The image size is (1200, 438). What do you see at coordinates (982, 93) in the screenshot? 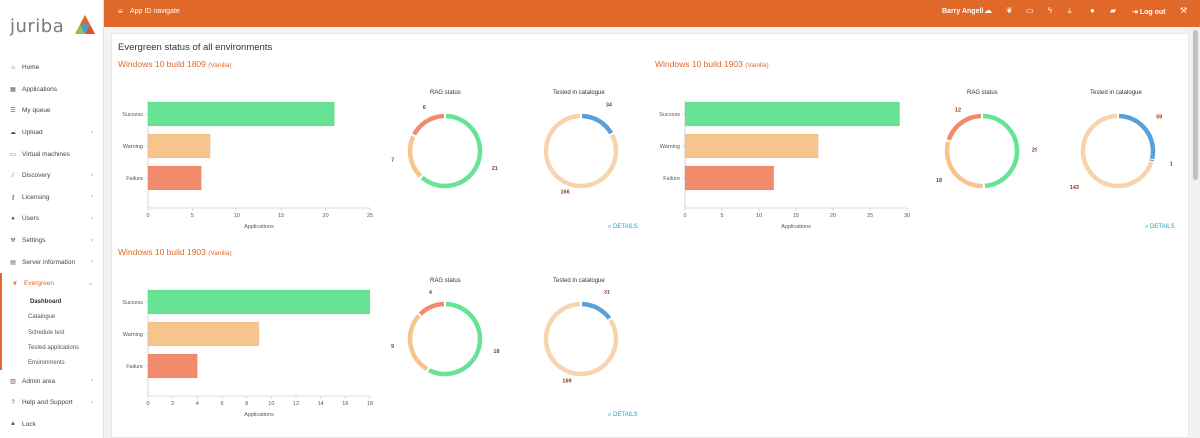
I see `rag-status-caption: RAG status` at bounding box center [982, 93].